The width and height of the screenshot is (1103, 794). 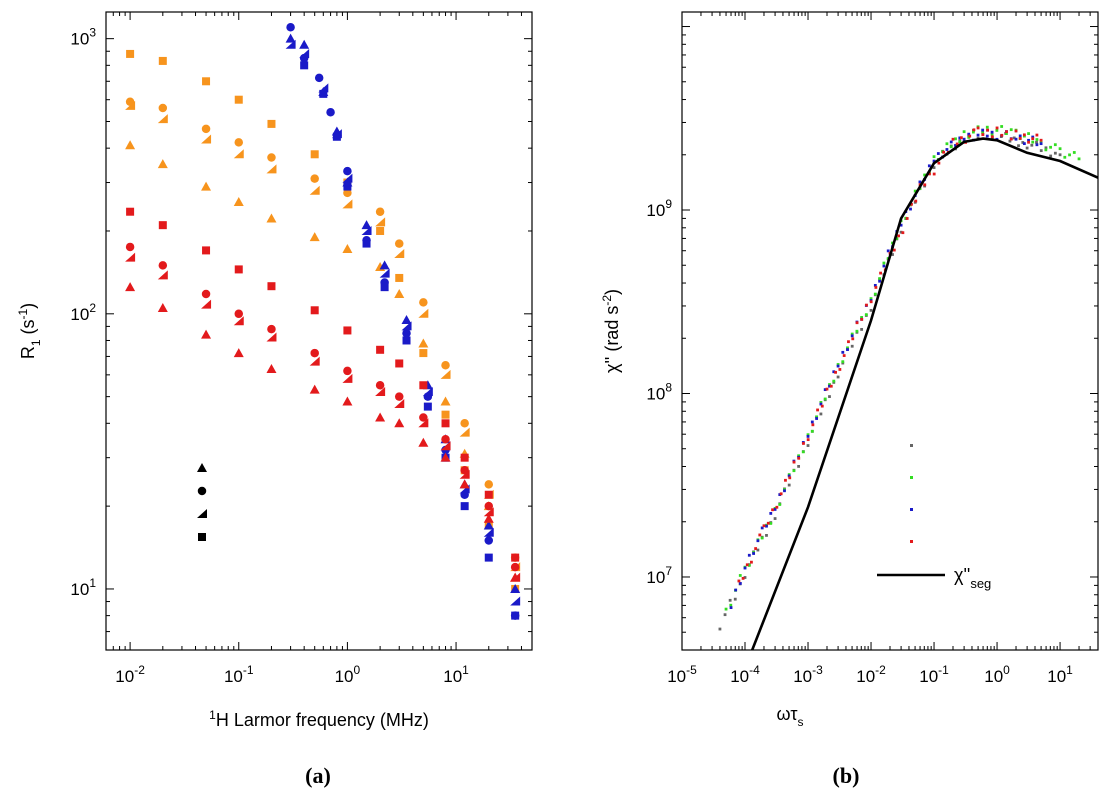 What do you see at coordinates (745, 674) in the screenshot?
I see `x-tick-label: 10⁻⁴` at bounding box center [745, 674].